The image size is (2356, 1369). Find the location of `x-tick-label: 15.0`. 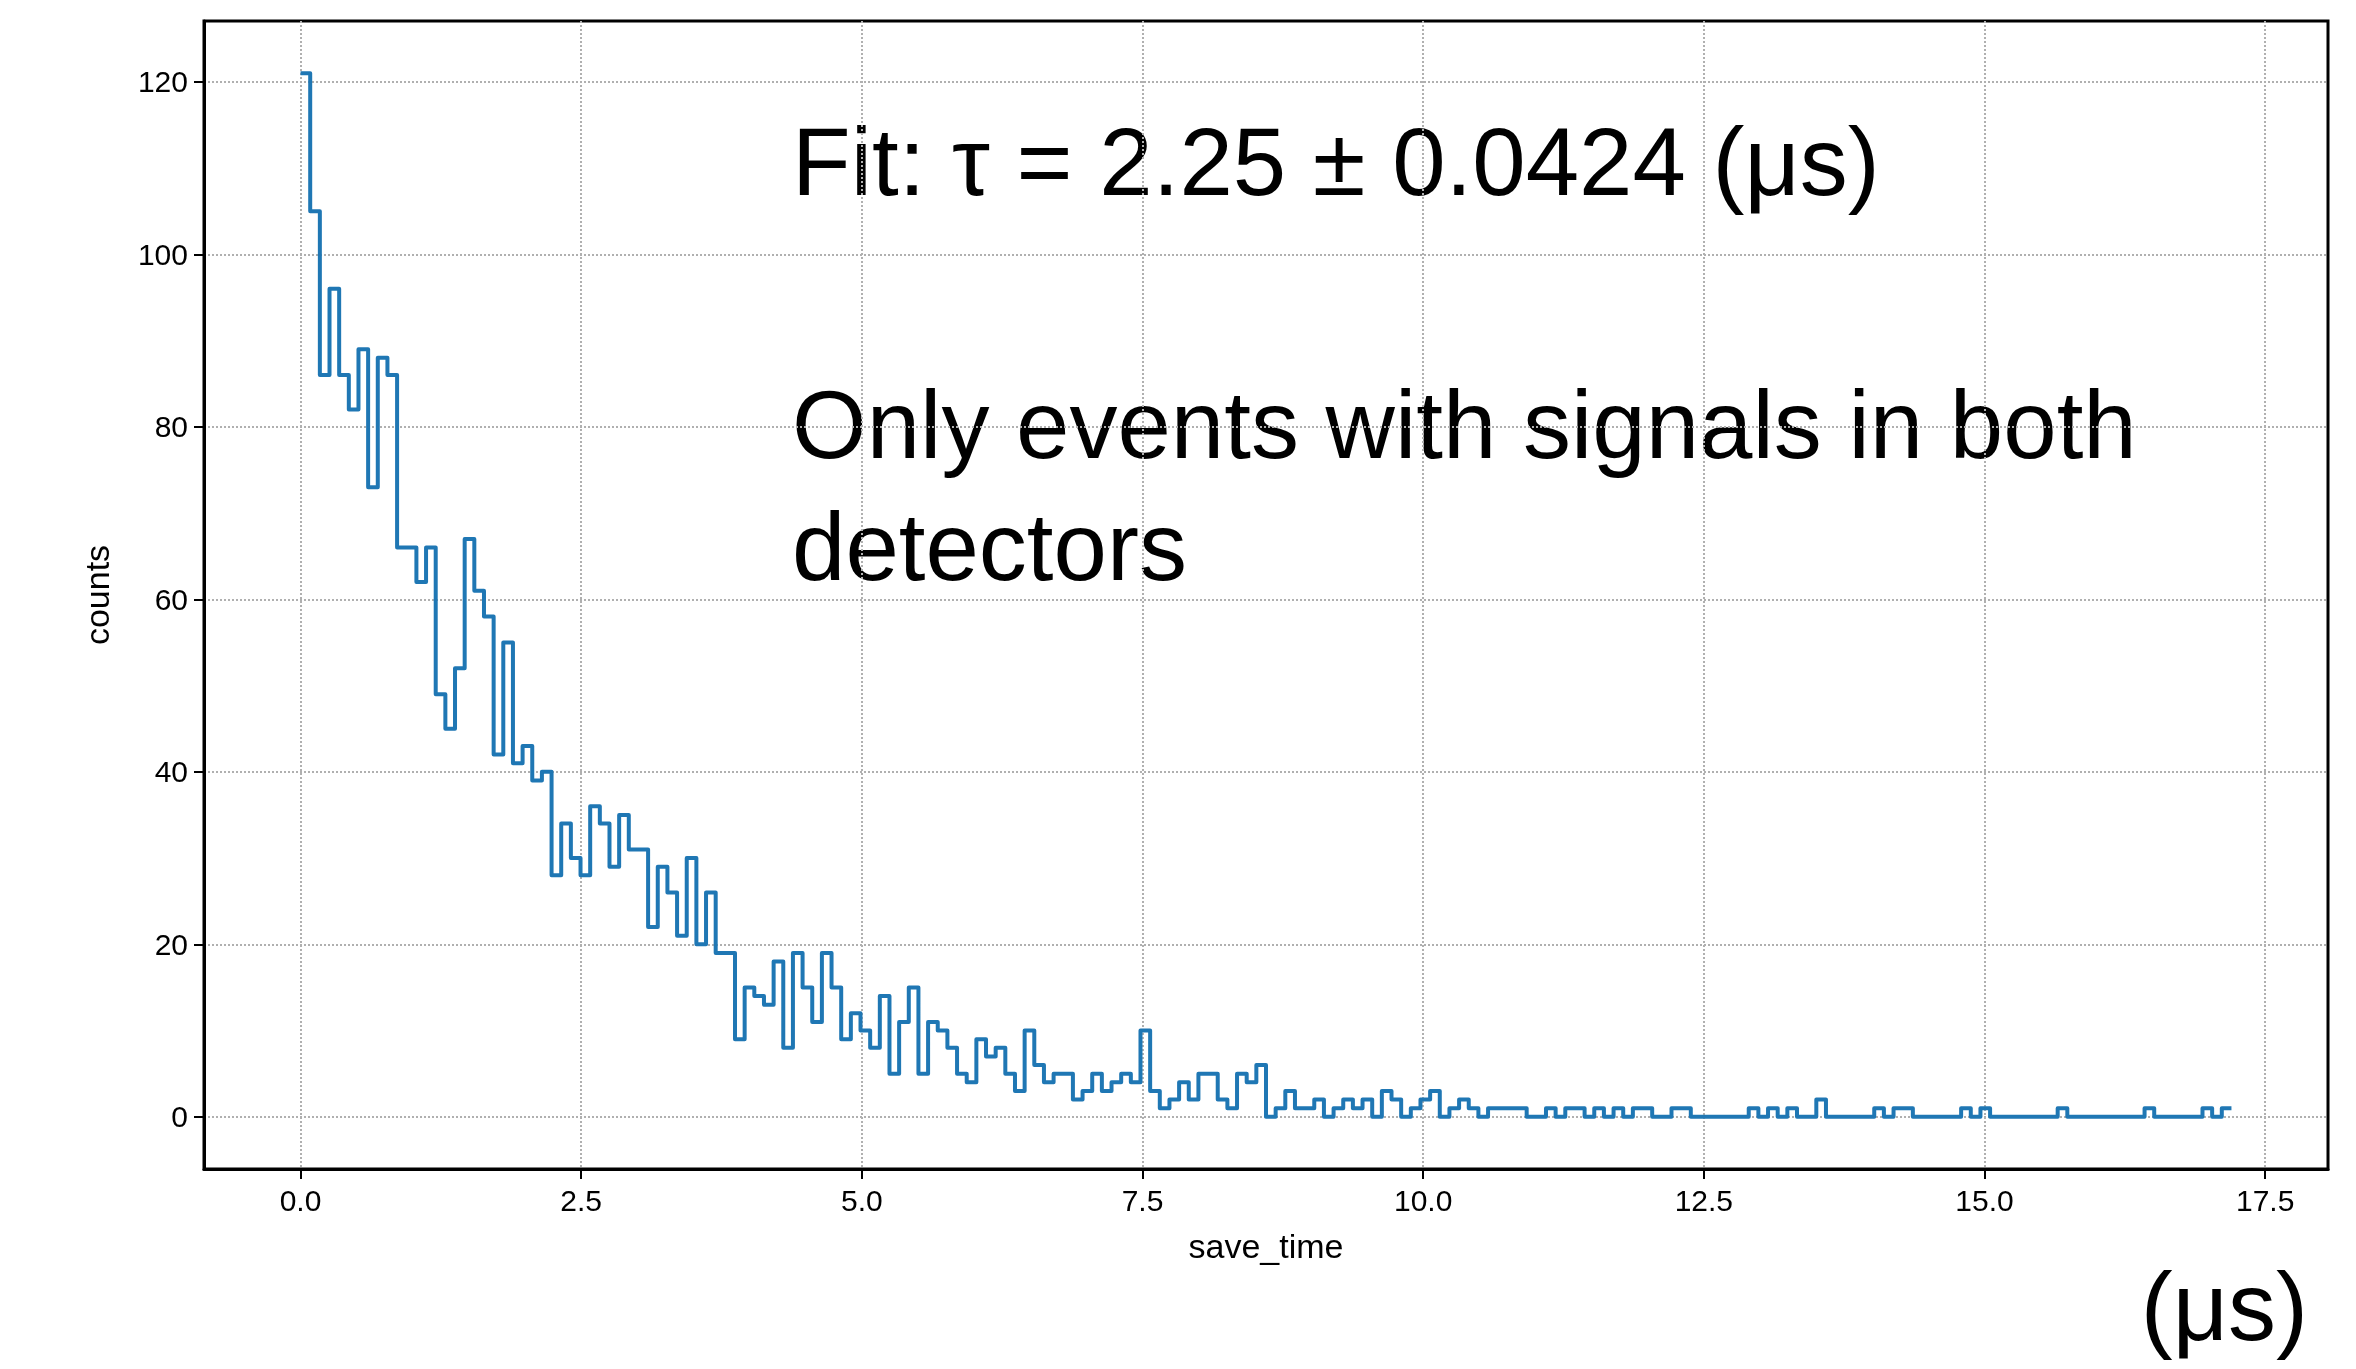

x-tick-label: 15.0 is located at coordinates (1984, 1200).